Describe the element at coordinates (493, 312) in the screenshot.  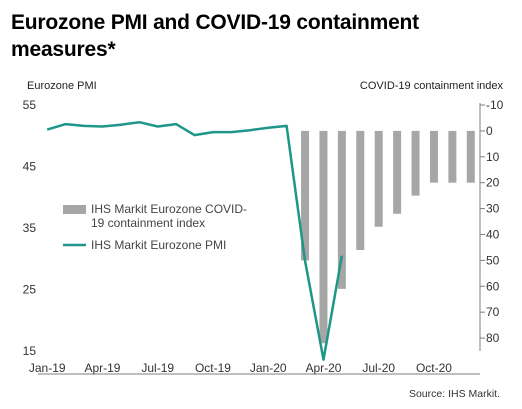
I see `right-axis-tick-label: 70` at that location.